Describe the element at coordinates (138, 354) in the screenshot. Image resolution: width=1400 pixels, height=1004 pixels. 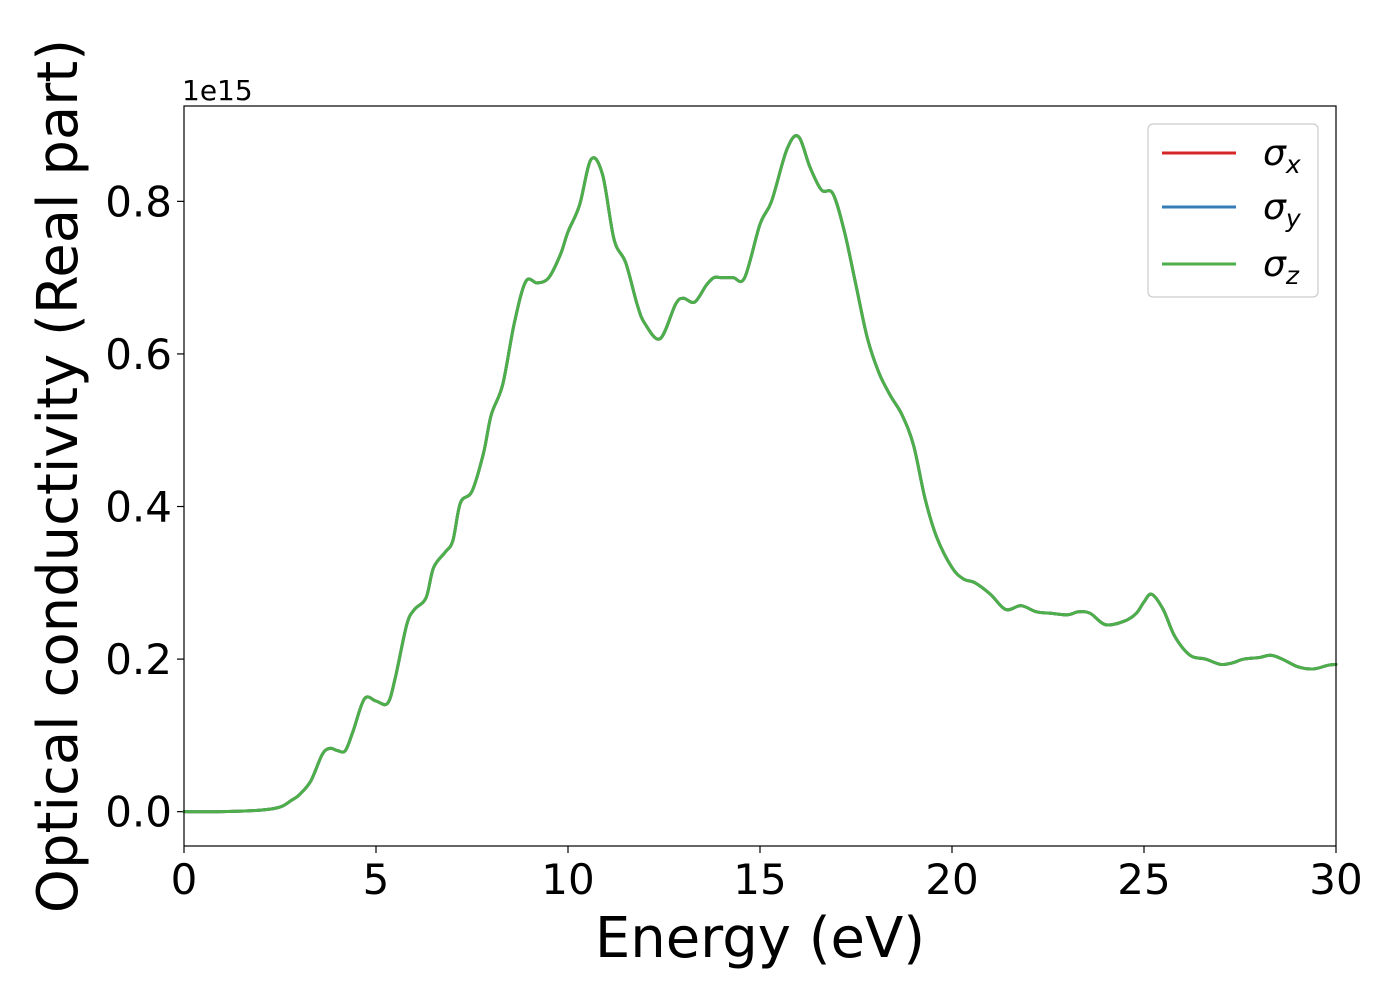
I see `y-tick-label: 0.6` at that location.